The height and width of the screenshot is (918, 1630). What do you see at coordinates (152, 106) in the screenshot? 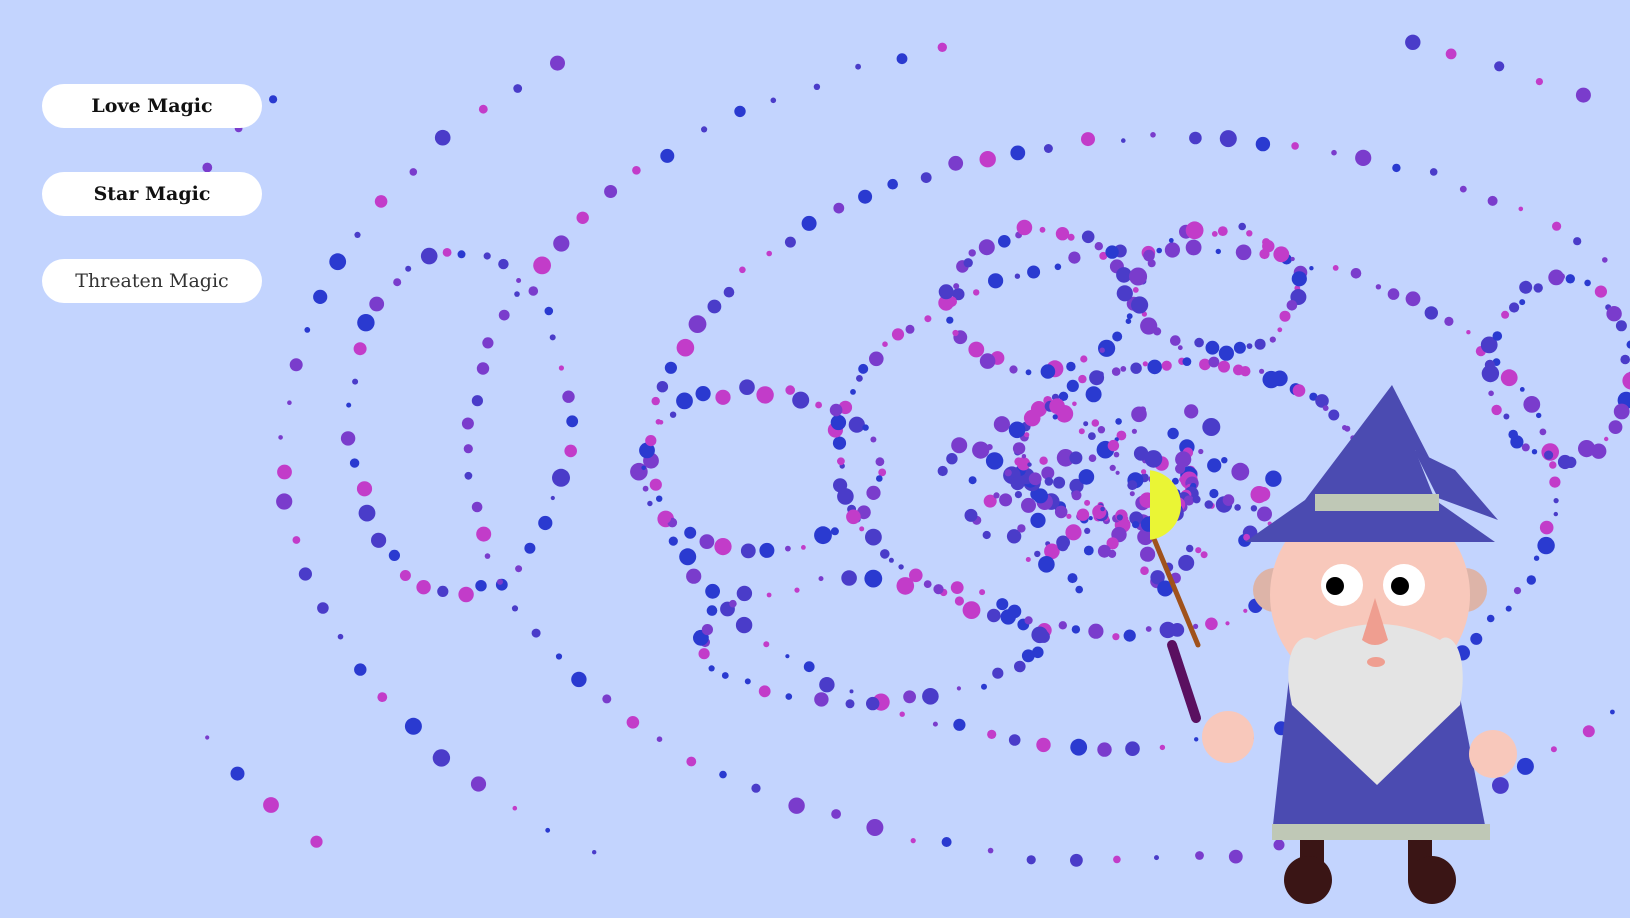
I see `love-magic-button: Love Magic` at bounding box center [152, 106].